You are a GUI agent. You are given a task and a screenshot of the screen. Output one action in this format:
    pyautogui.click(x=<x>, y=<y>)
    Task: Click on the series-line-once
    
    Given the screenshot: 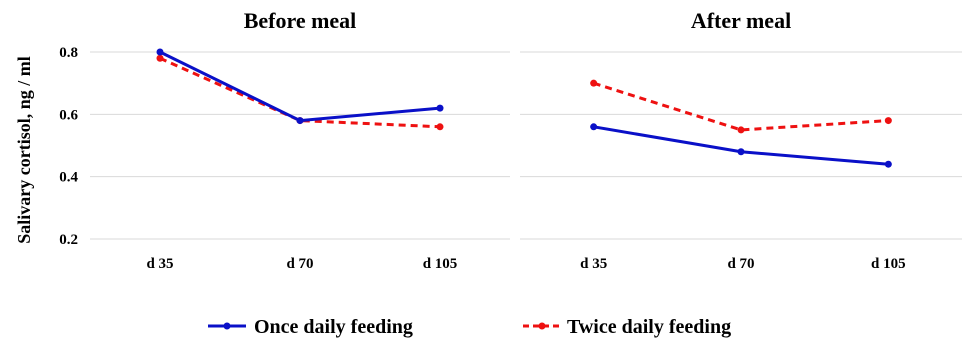 What is the action you would take?
    pyautogui.click(x=300, y=86)
    